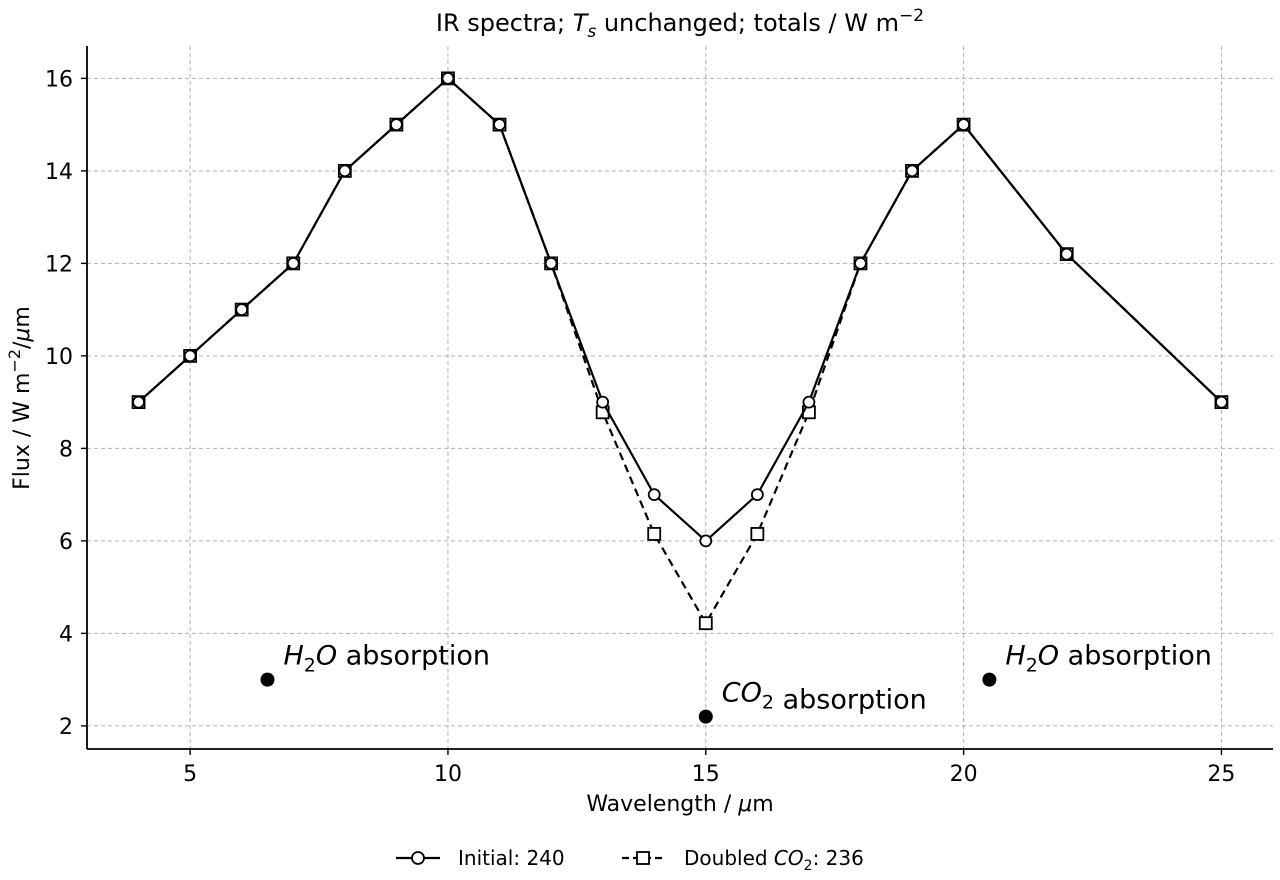 The height and width of the screenshot is (880, 1280). I want to click on y-tick-label: 16, so click(59, 79).